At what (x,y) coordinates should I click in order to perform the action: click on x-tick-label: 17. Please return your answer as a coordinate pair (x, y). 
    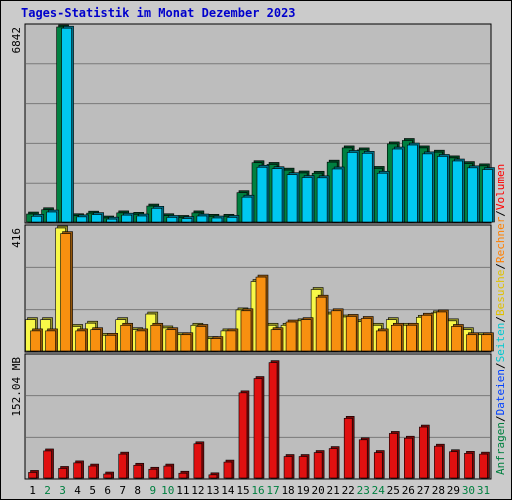
    Looking at the image, I should click on (272, 490).